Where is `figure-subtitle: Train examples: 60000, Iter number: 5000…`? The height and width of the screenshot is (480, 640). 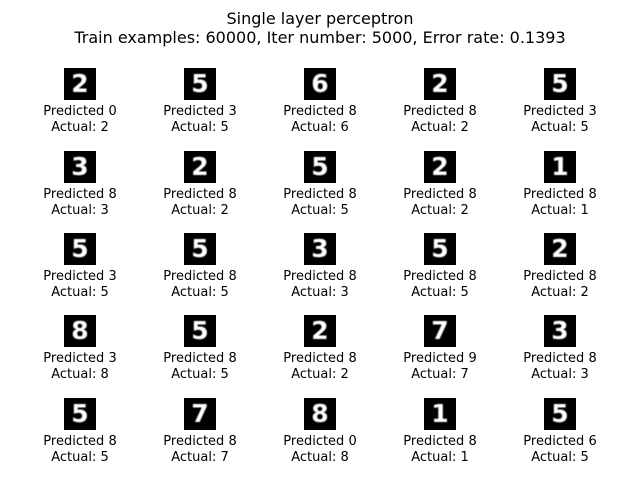 figure-subtitle: Train examples: 60000, Iter number: 5000… is located at coordinates (320, 37).